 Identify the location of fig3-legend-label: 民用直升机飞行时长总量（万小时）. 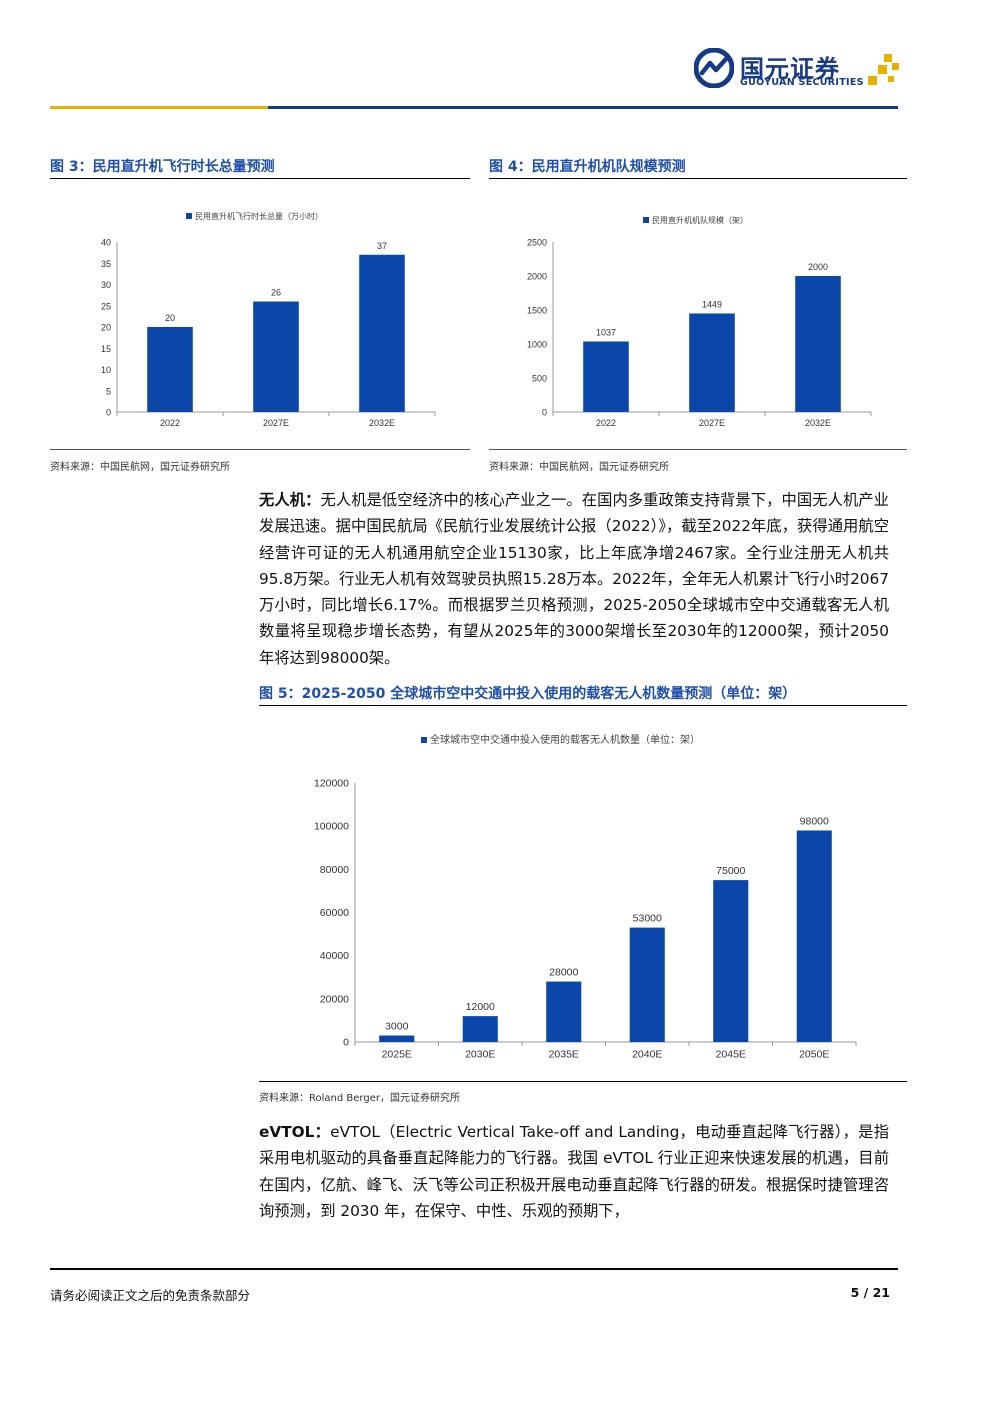
(259, 216).